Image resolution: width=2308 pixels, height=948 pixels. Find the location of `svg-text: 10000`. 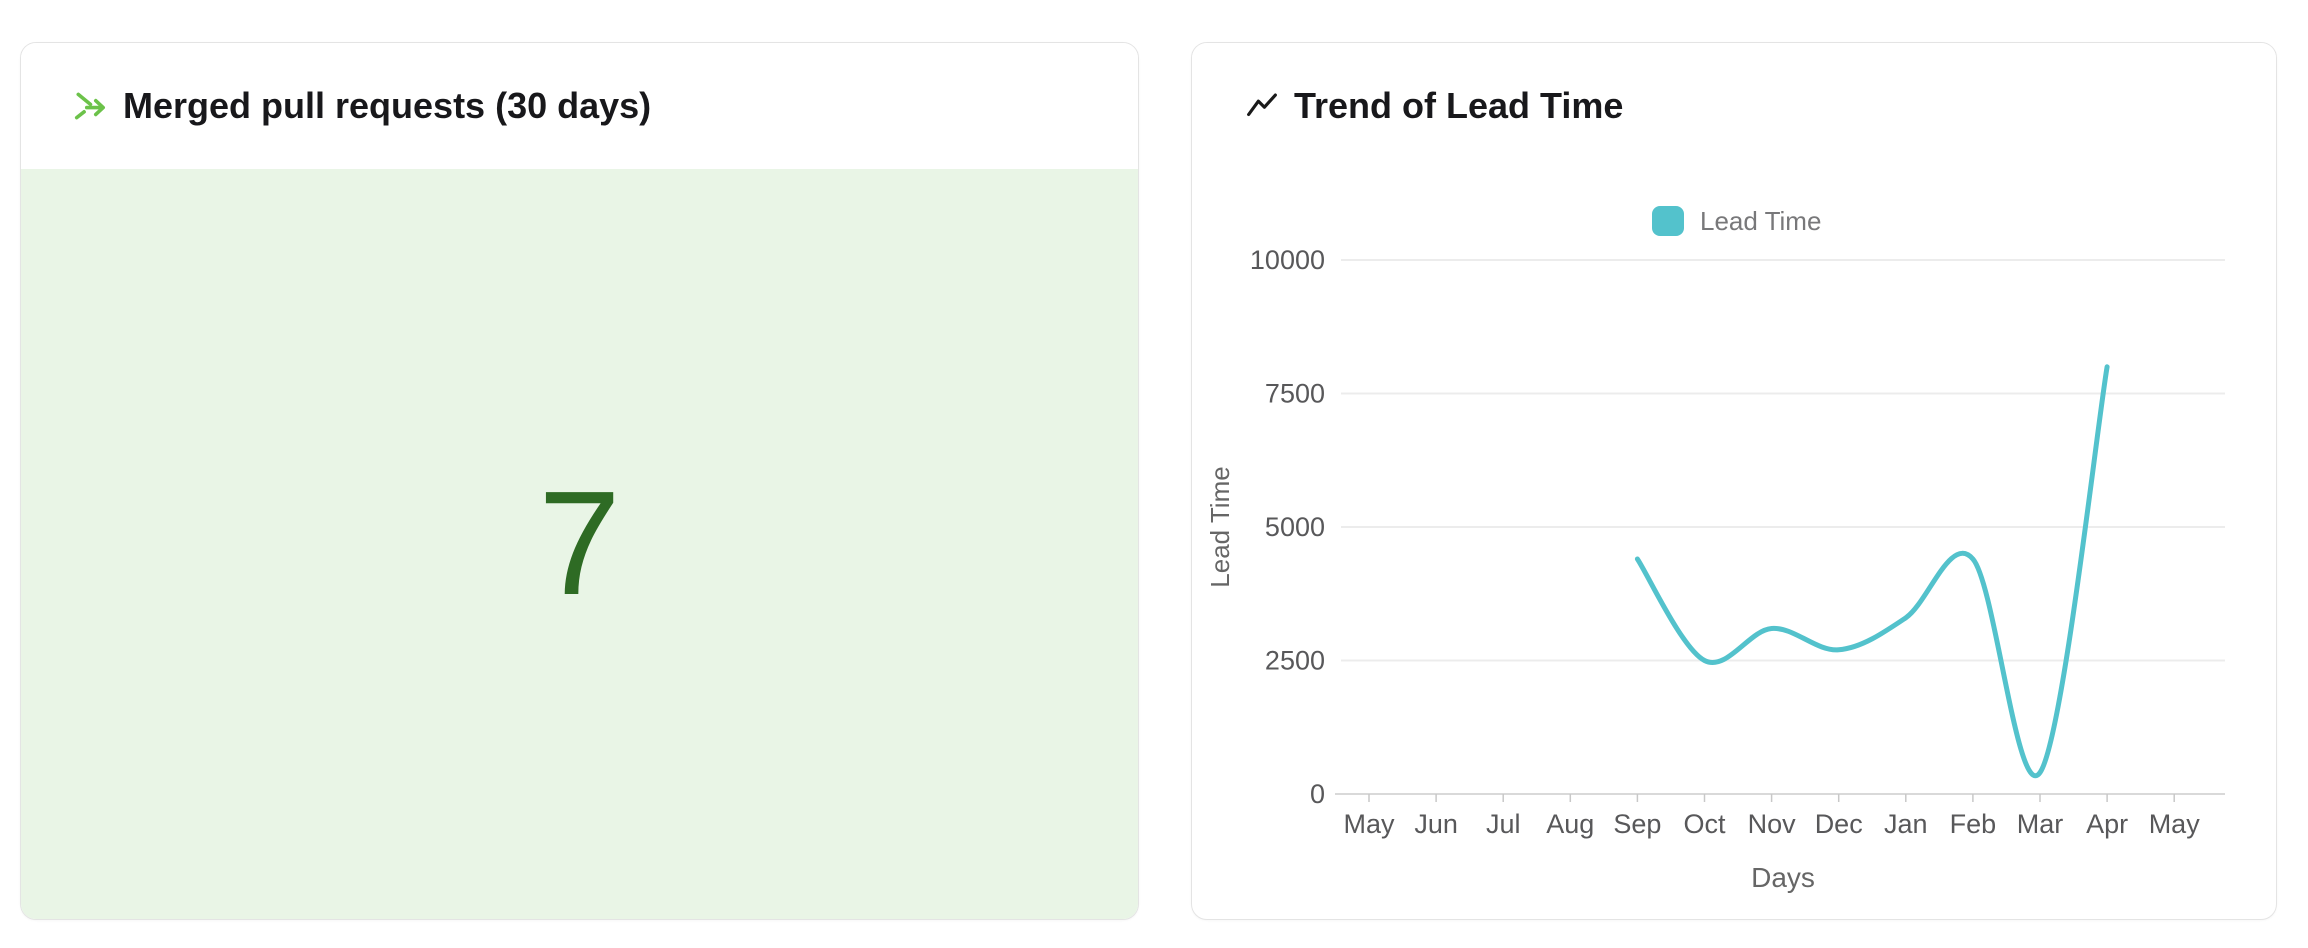

svg-text: 10000 is located at coordinates (1287, 260).